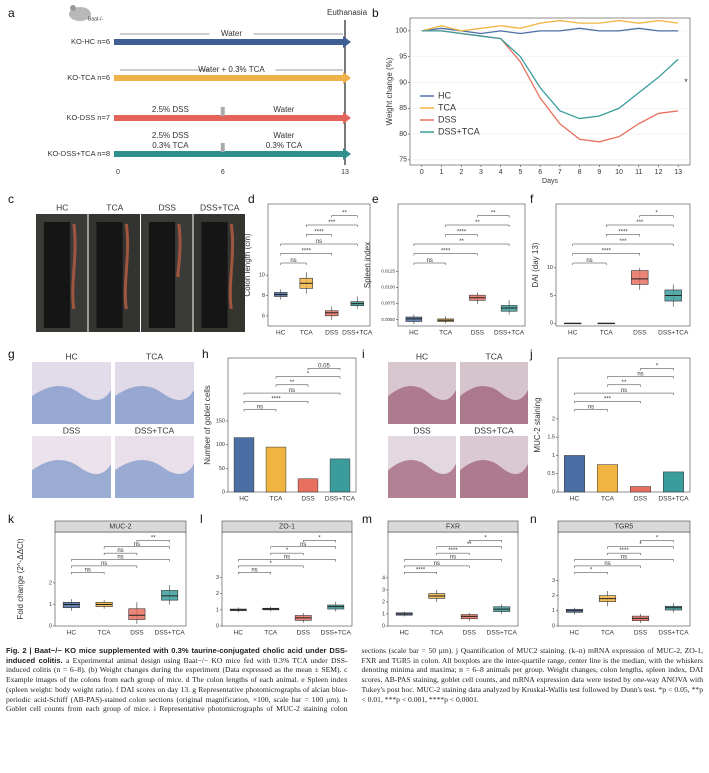 This screenshot has height=773, width=709. What do you see at coordinates (347, 12) in the screenshot?
I see `end-label: Euthanasia` at bounding box center [347, 12].